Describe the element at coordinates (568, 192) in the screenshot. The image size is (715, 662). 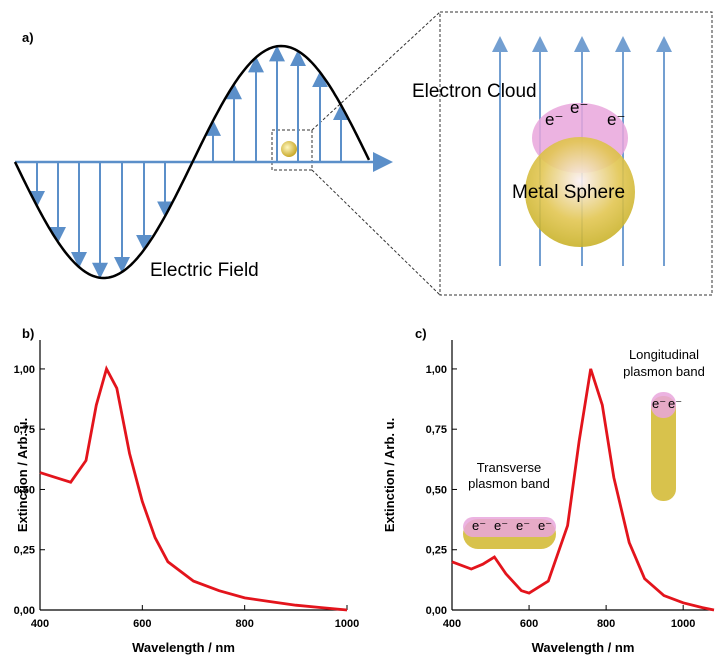
I see `label: Metal Sphere` at that location.